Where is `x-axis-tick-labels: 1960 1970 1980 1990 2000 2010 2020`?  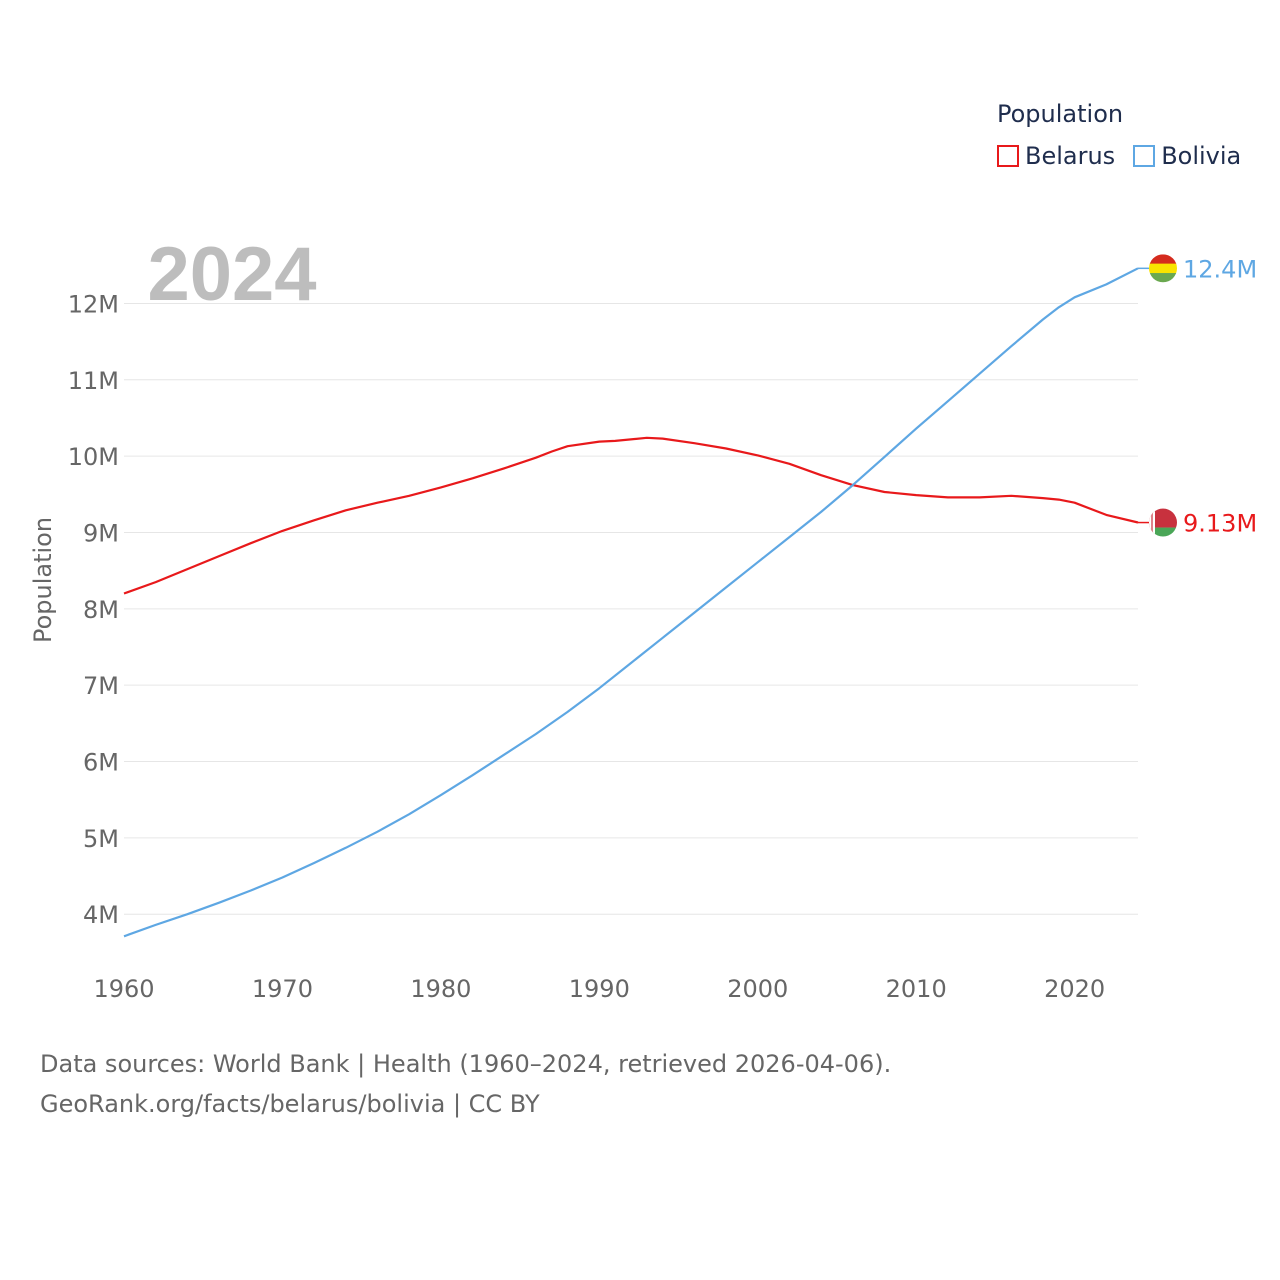 x-axis-tick-labels: 1960 1970 1980 1990 2000 2010 2020 is located at coordinates (599, 989).